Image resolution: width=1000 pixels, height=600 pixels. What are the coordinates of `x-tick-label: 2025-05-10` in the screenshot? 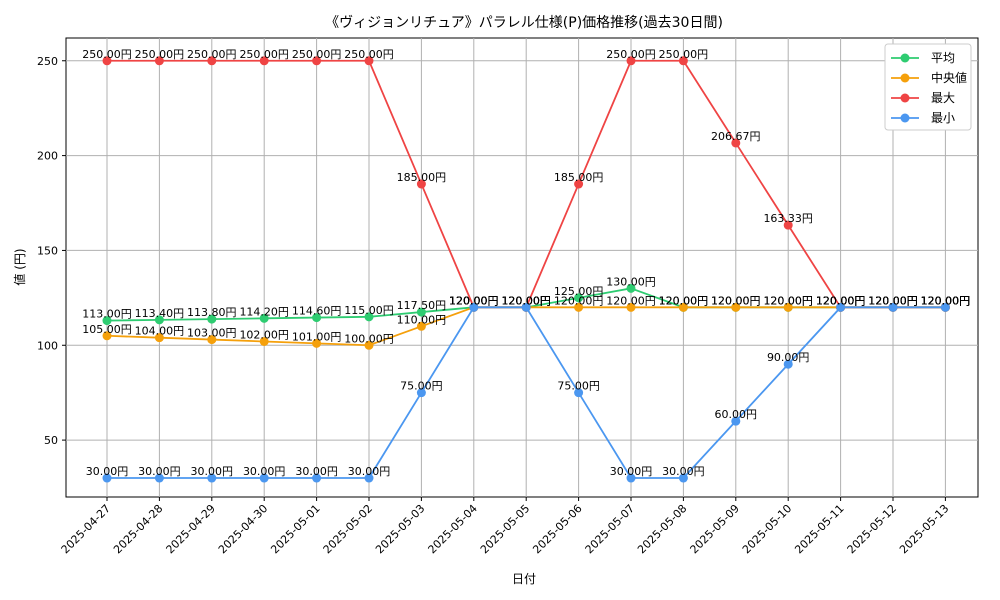 It's located at (767, 529).